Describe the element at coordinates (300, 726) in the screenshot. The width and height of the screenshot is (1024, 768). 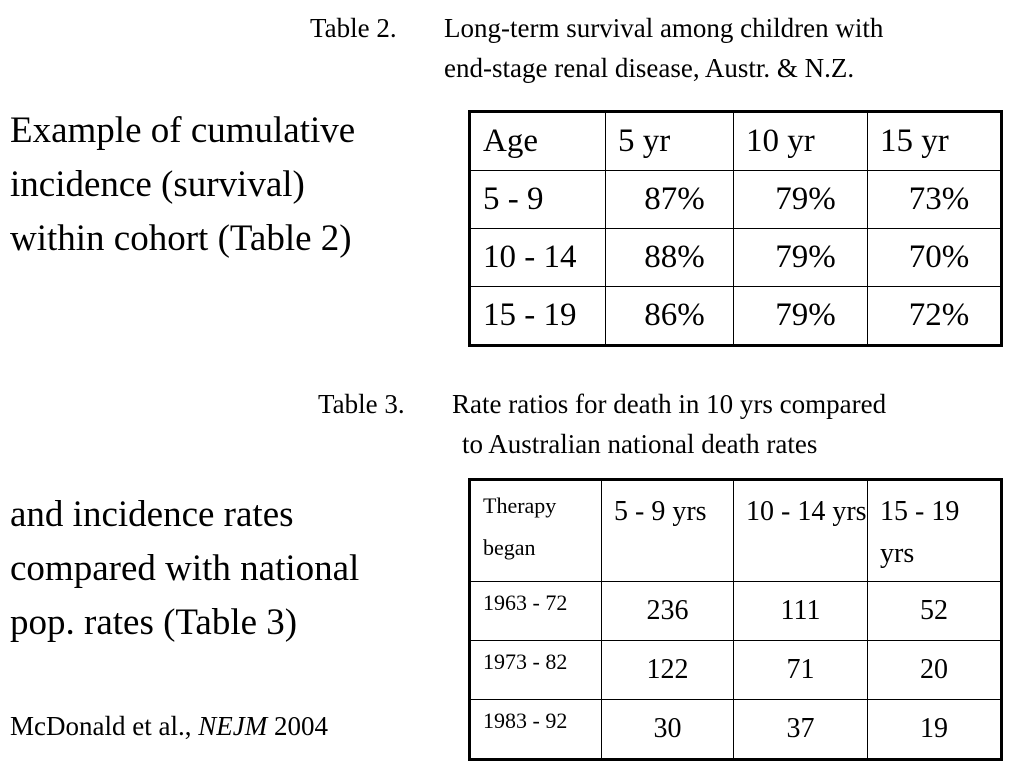
I see `citation-year: 2004` at that location.